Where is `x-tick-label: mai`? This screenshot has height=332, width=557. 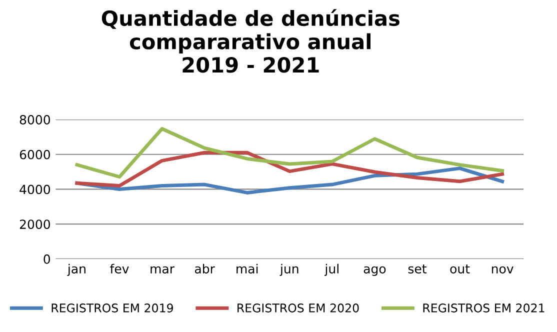
x-tick-label: mai is located at coordinates (247, 269).